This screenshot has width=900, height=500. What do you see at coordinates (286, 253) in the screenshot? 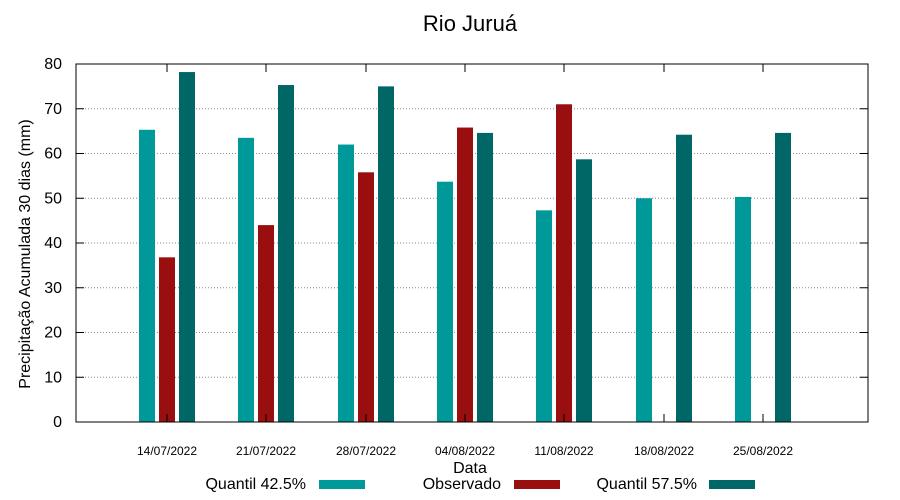
I see `bar-quantil-57-5--1` at bounding box center [286, 253].